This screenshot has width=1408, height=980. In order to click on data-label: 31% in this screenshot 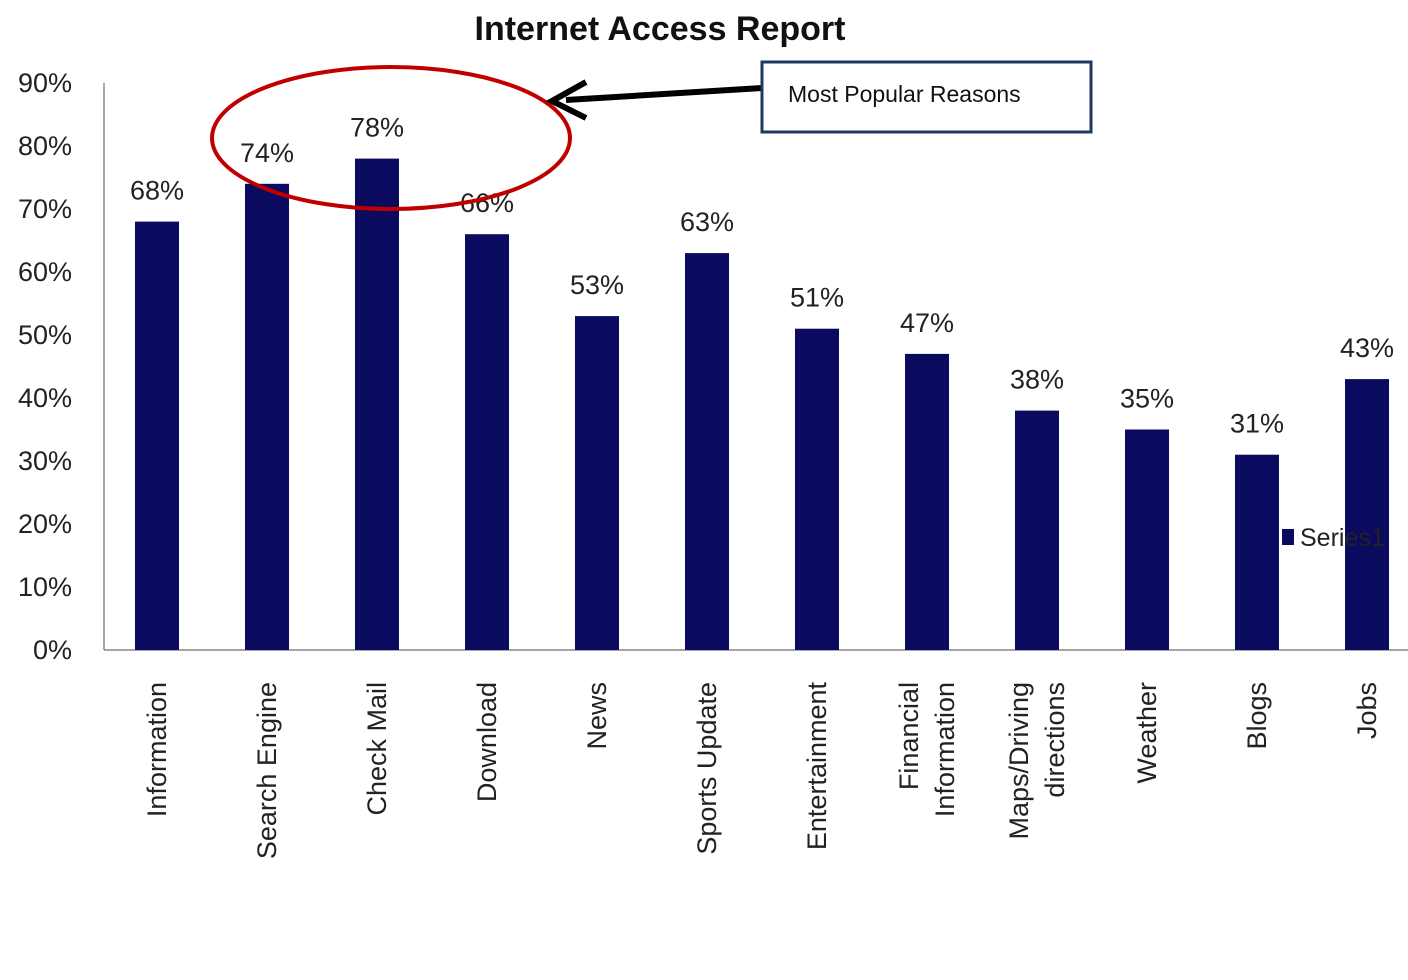, I will do `click(1257, 424)`.